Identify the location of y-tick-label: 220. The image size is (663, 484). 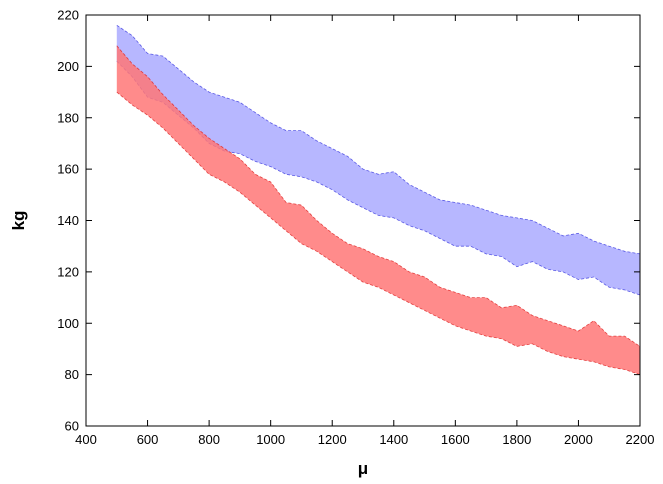
(68, 15).